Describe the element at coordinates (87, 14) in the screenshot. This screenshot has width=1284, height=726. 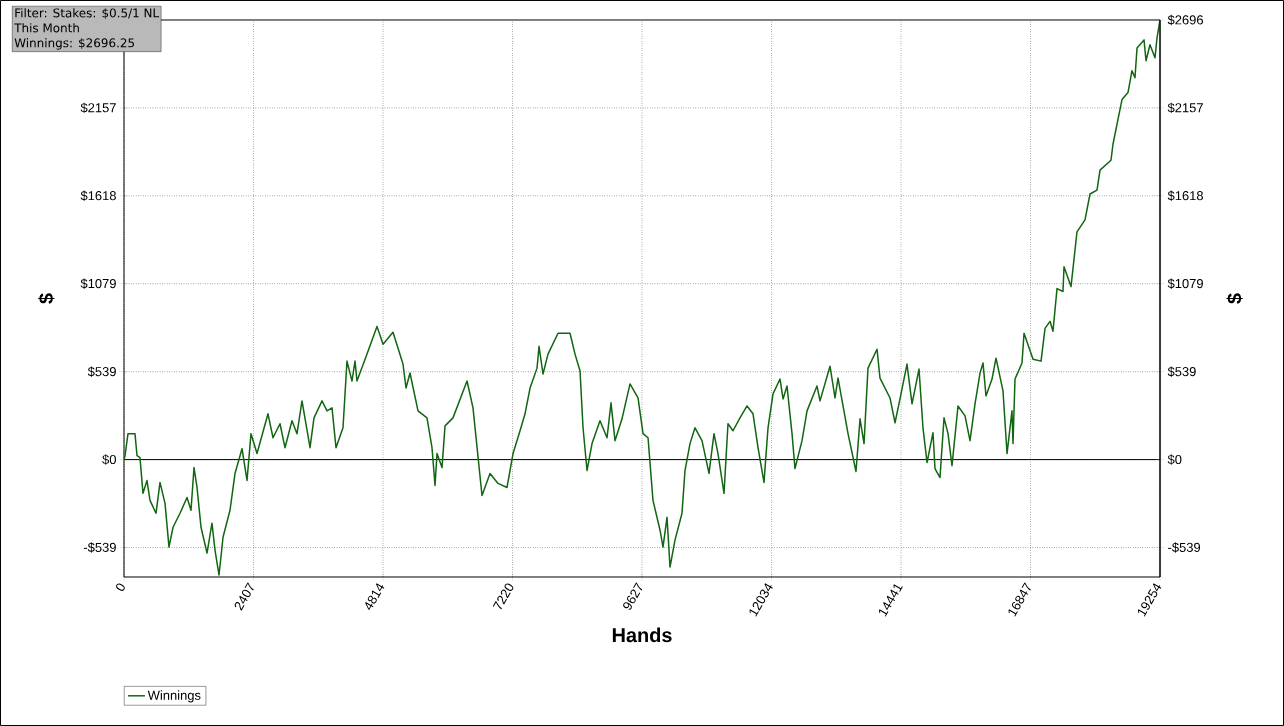
I see `text: Filter: Stakes: $0.5/1 NL` at that location.